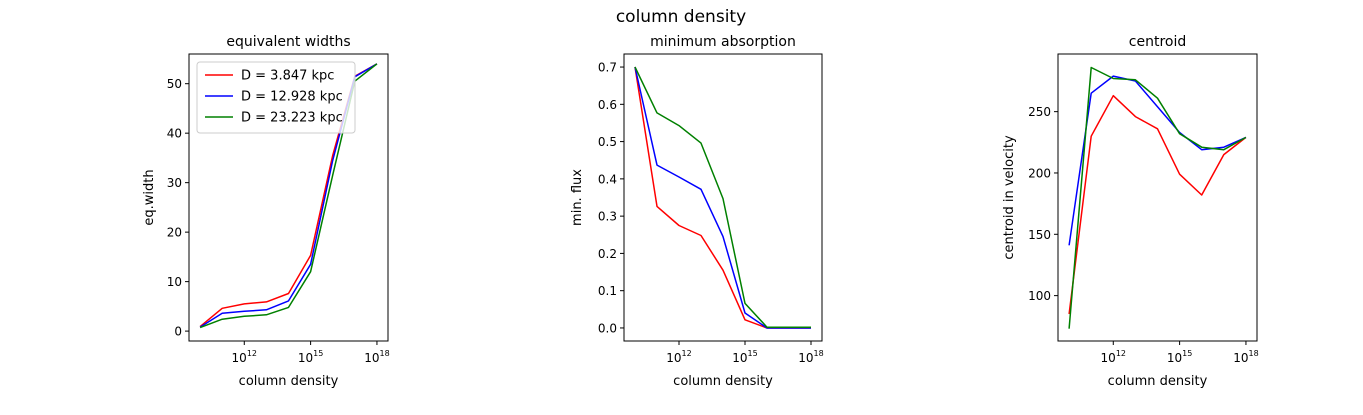 The image size is (1363, 415). What do you see at coordinates (607, 217) in the screenshot?
I see `y-tick-label: 0.3` at bounding box center [607, 217].